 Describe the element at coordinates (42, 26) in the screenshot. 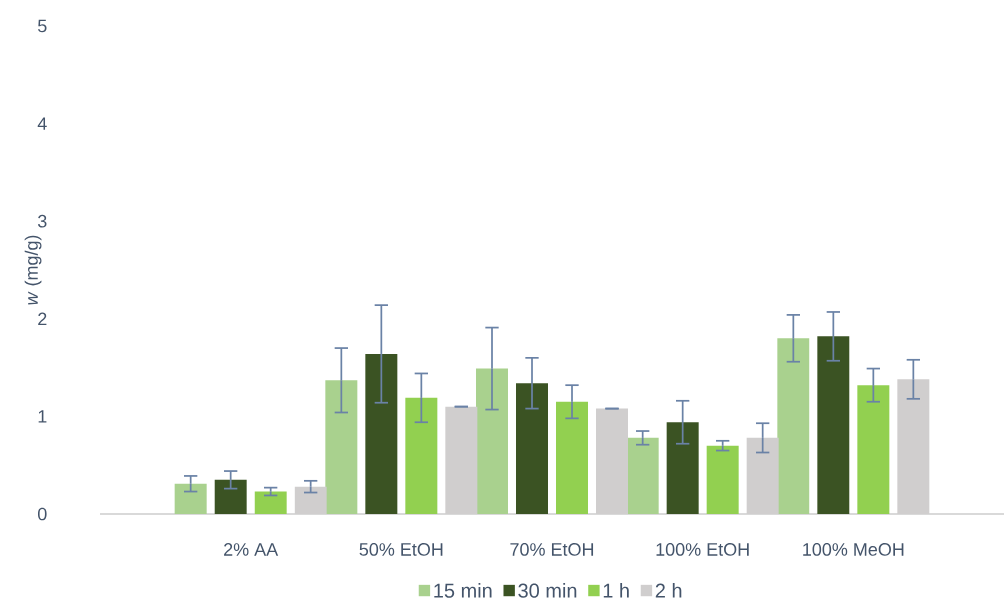

I see `y-tick-label: 5` at that location.